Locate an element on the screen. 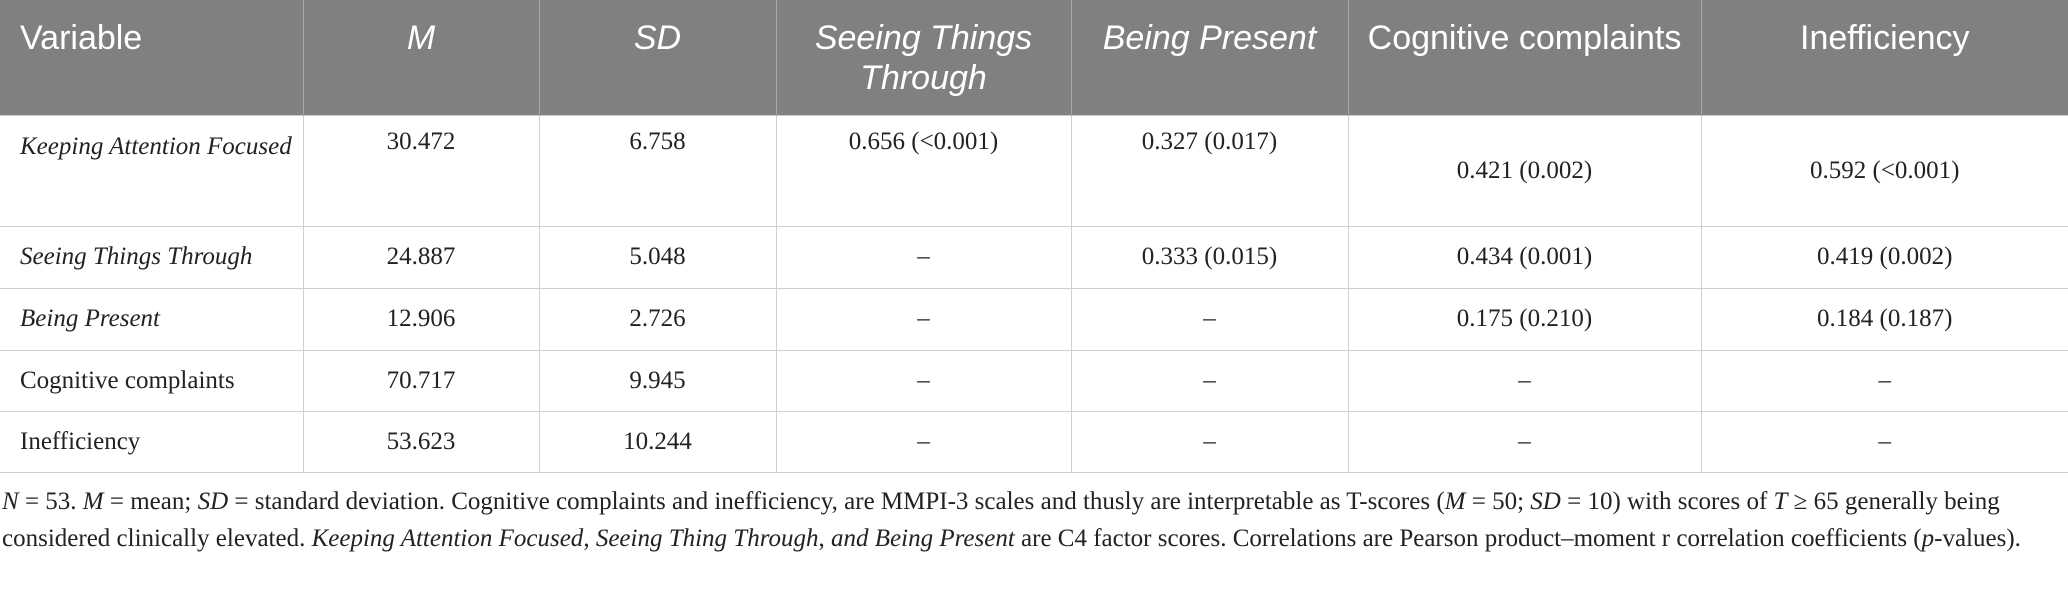  table-cell: 0.327 (0.017) is located at coordinates (1209, 170).